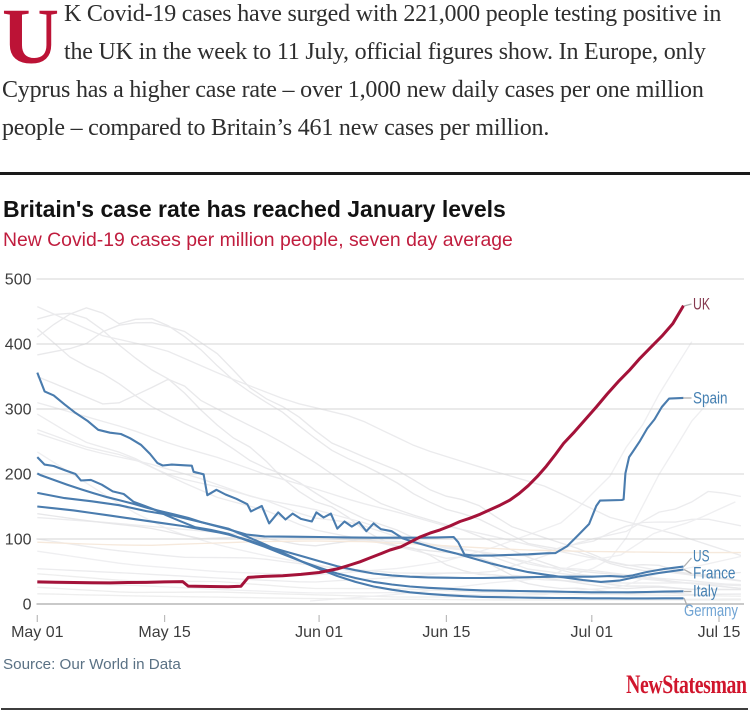 The height and width of the screenshot is (719, 750). What do you see at coordinates (37, 632) in the screenshot?
I see `svg-text: May 01` at bounding box center [37, 632].